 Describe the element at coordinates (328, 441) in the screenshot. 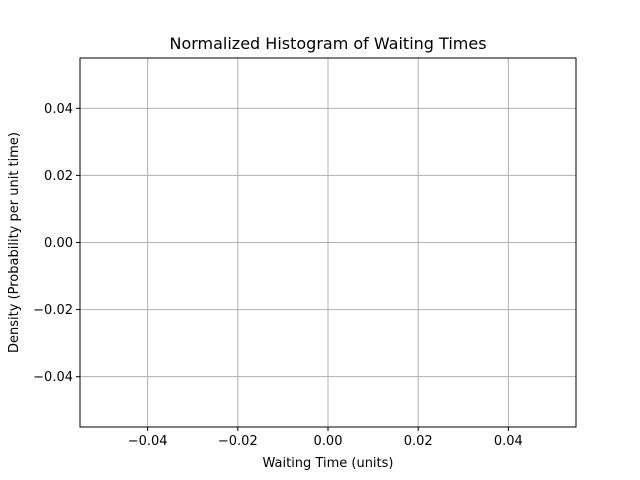

I see `x-tick-label: 0.00` at that location.